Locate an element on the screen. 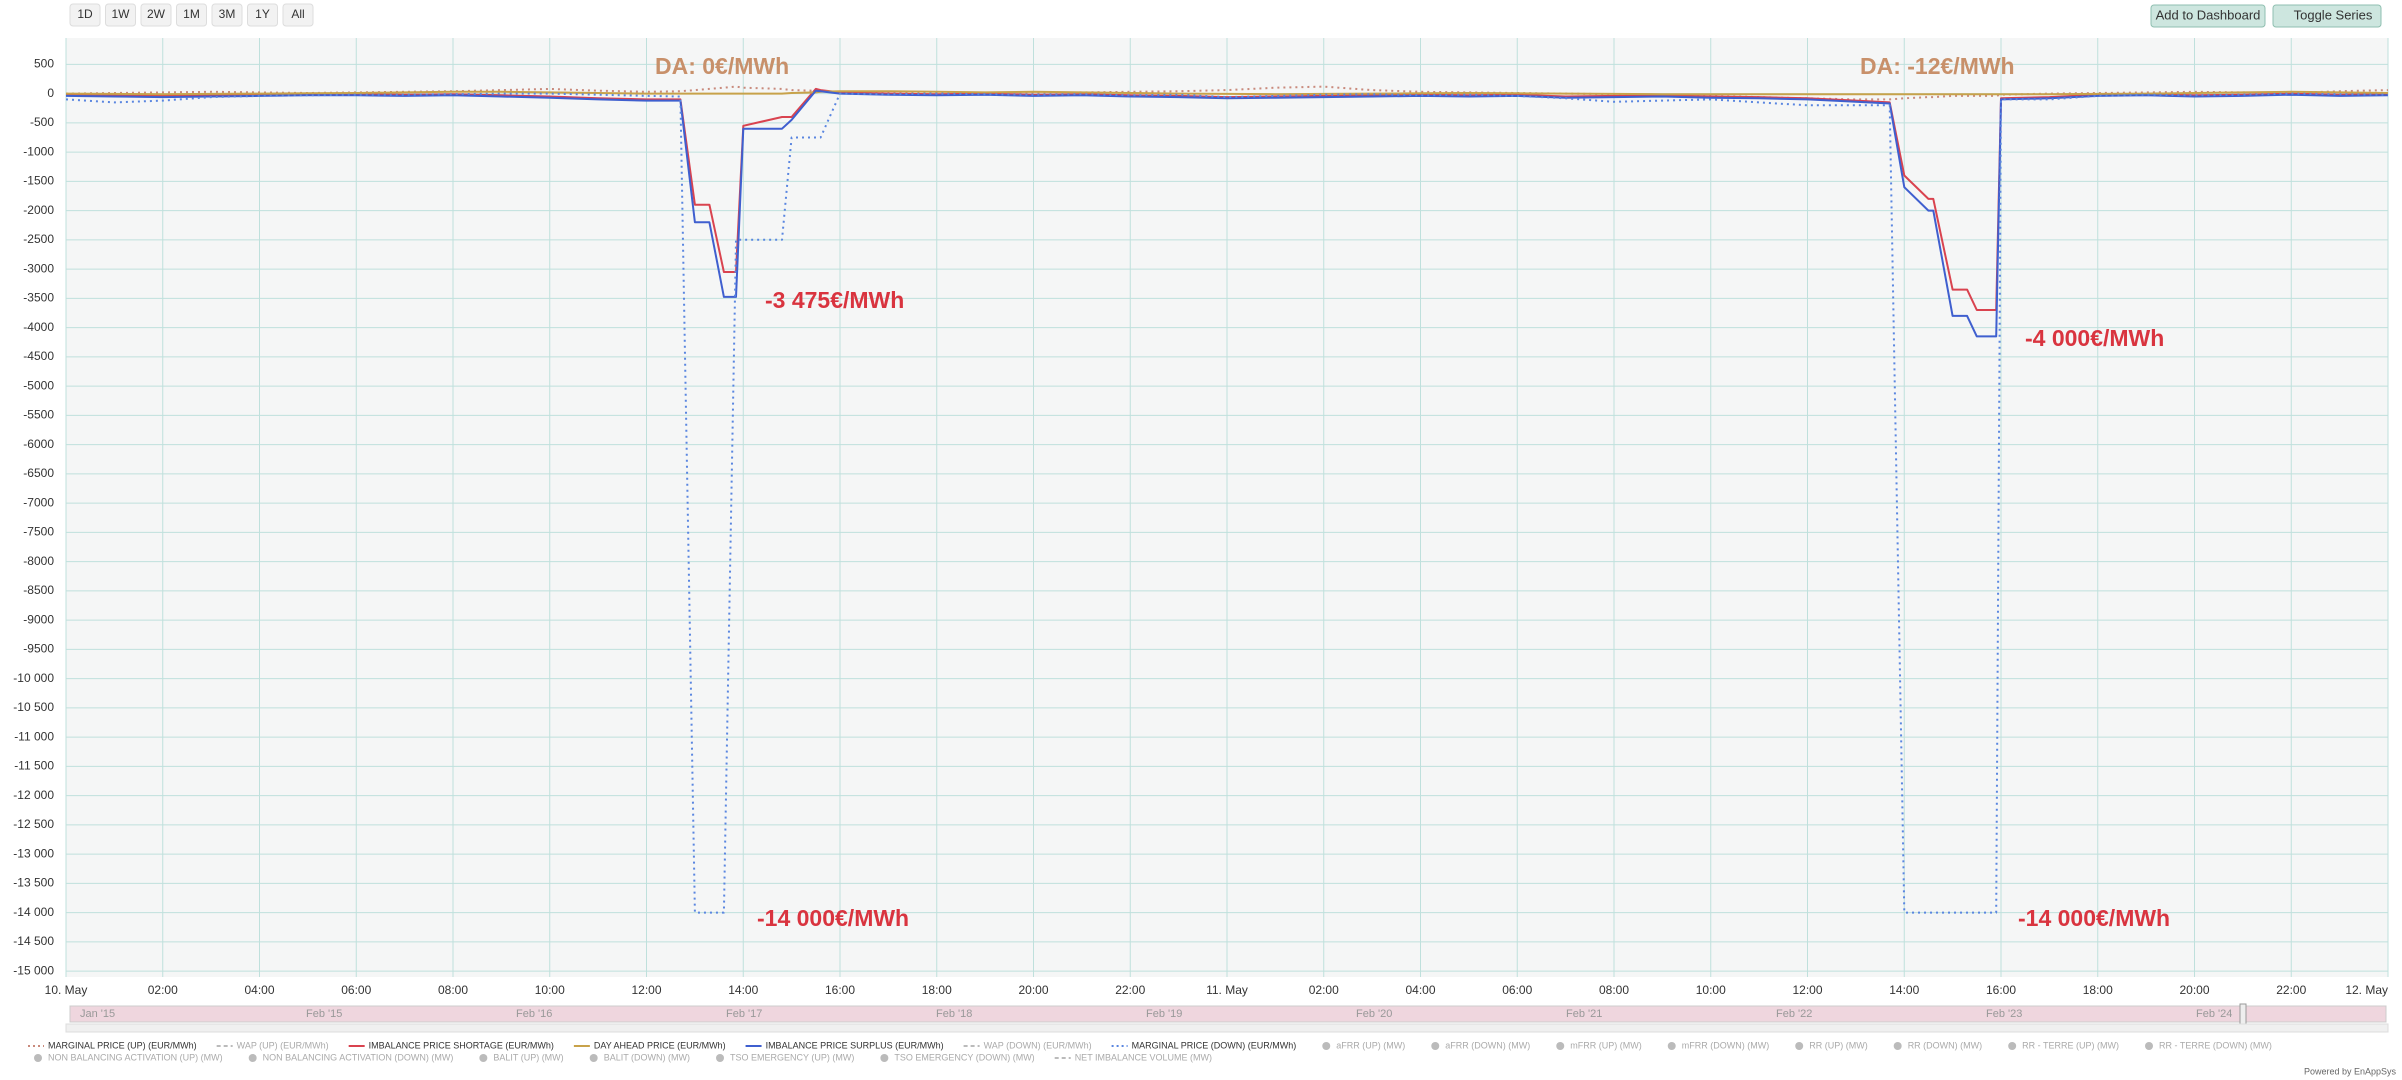 The image size is (2402, 1080). navigator-label: Jan '15 is located at coordinates (97, 1014).